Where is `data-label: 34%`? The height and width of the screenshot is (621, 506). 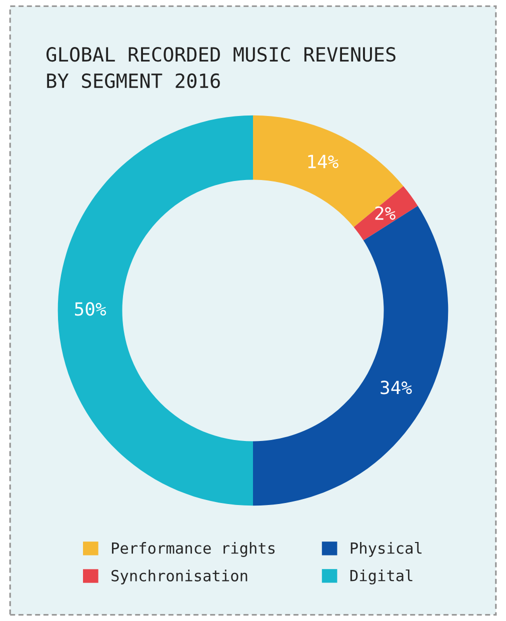
data-label: 34% is located at coordinates (396, 387).